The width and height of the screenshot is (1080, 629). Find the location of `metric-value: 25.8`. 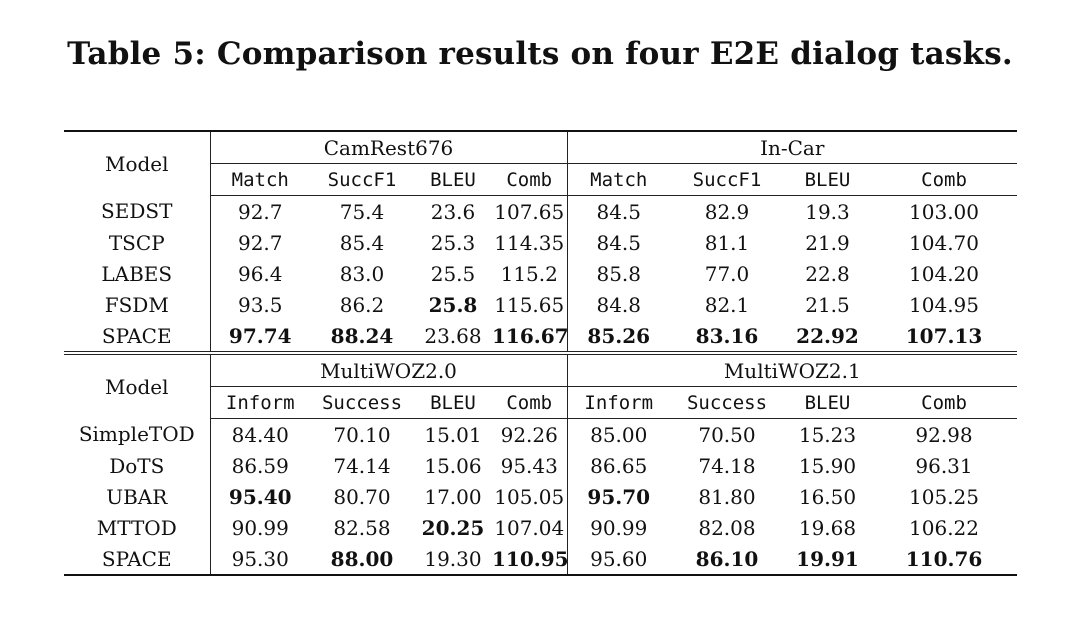

metric-value: 25.8 is located at coordinates (453, 304).